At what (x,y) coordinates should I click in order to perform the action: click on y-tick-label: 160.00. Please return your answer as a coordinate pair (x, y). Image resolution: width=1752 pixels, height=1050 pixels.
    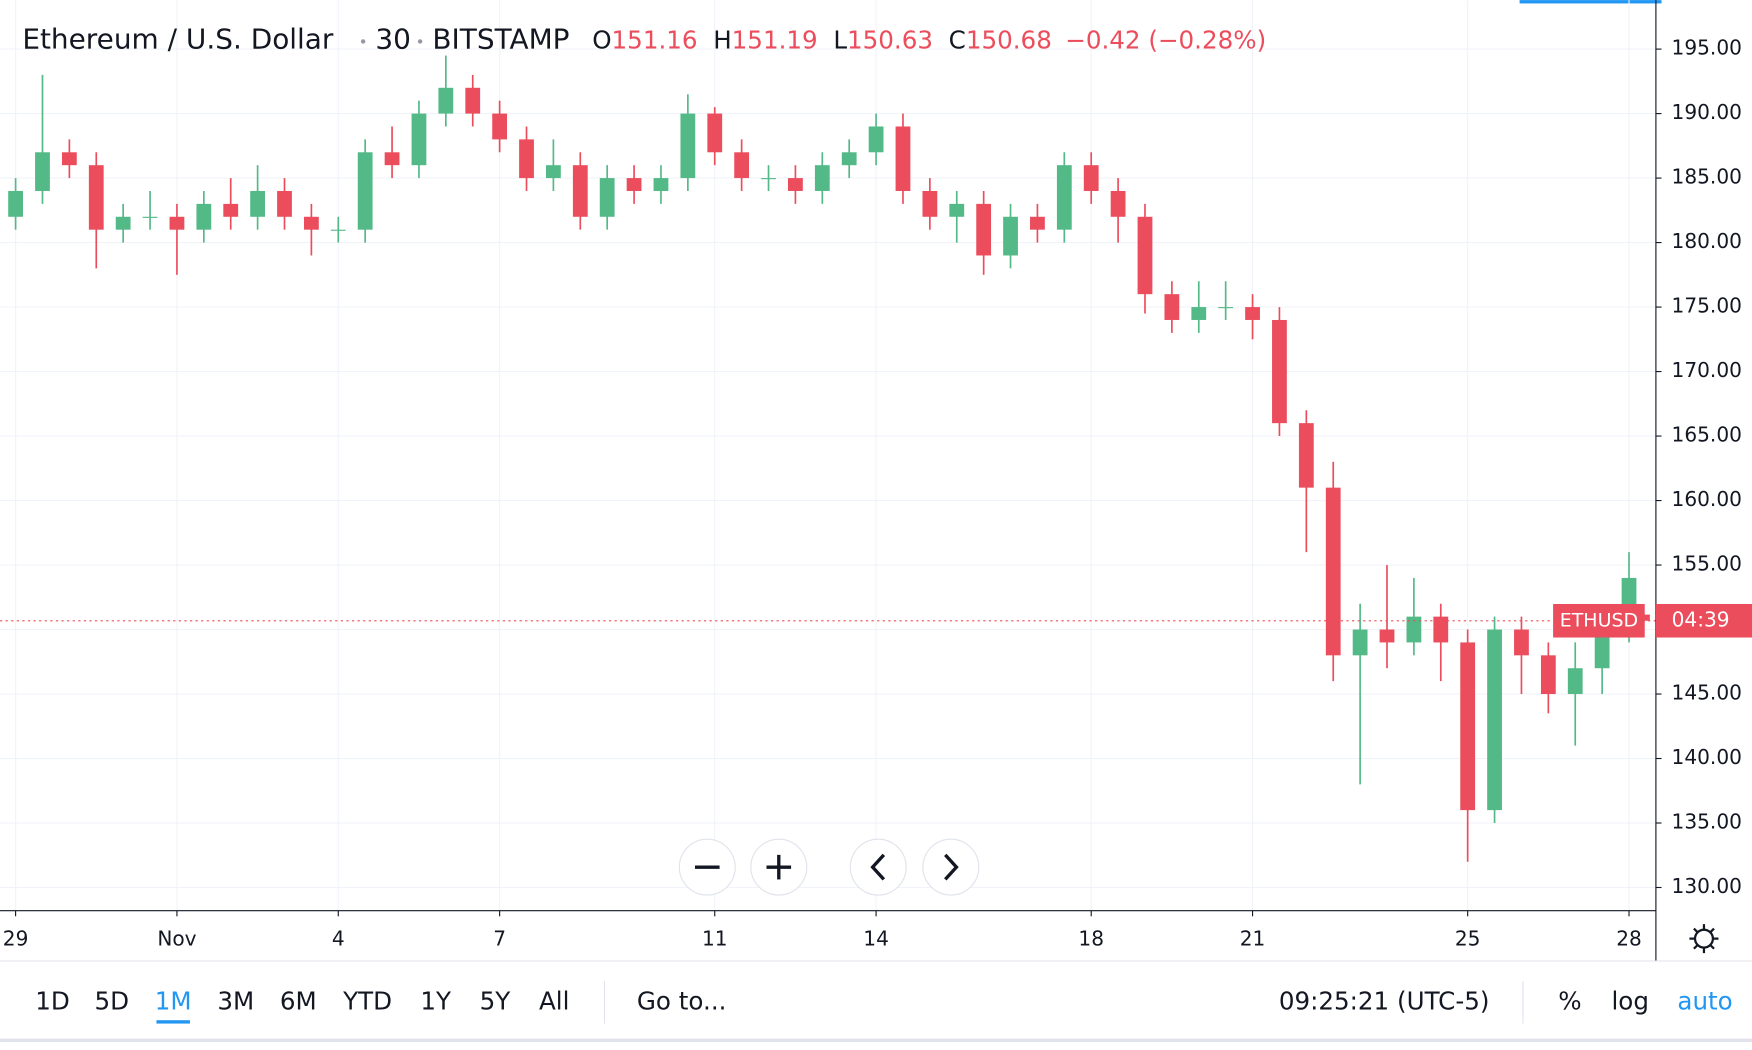
    Looking at the image, I should click on (1707, 499).